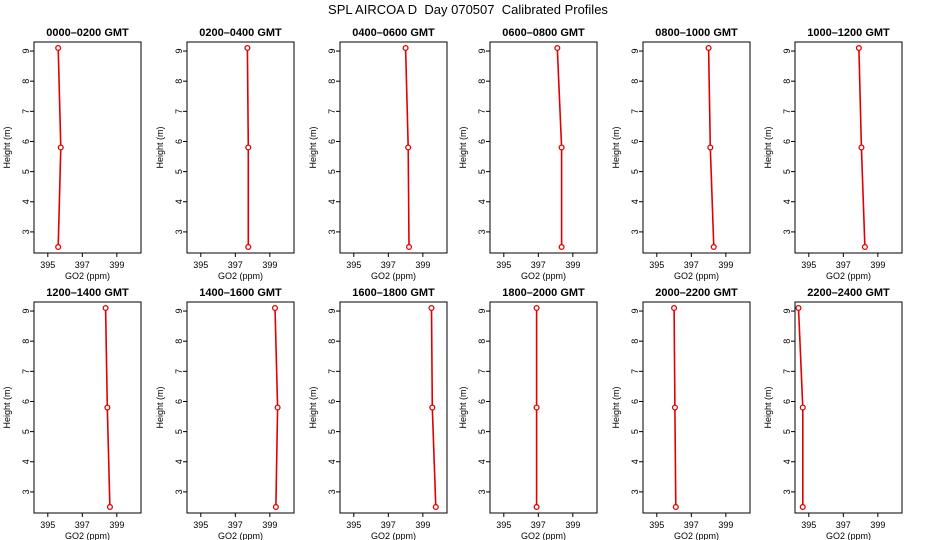 This screenshot has height=540, width=936. I want to click on panel-title: 0000–0200 GMT, so click(87, 33).